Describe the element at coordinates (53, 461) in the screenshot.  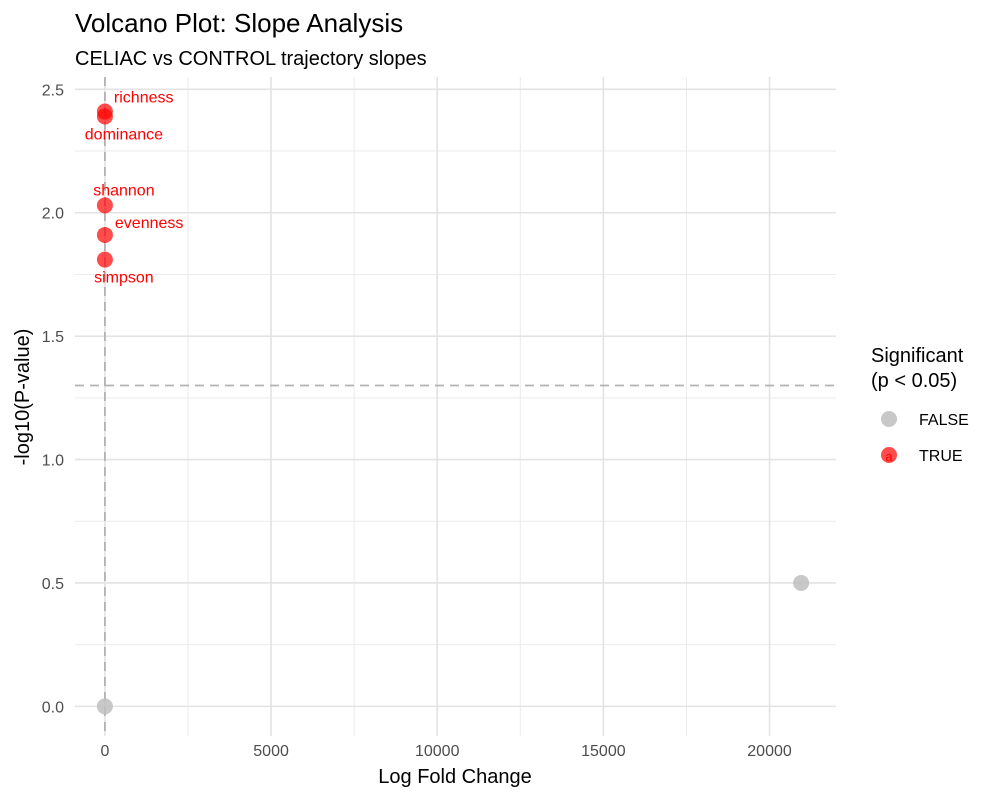
I see `y-tick-label: 1.0` at that location.